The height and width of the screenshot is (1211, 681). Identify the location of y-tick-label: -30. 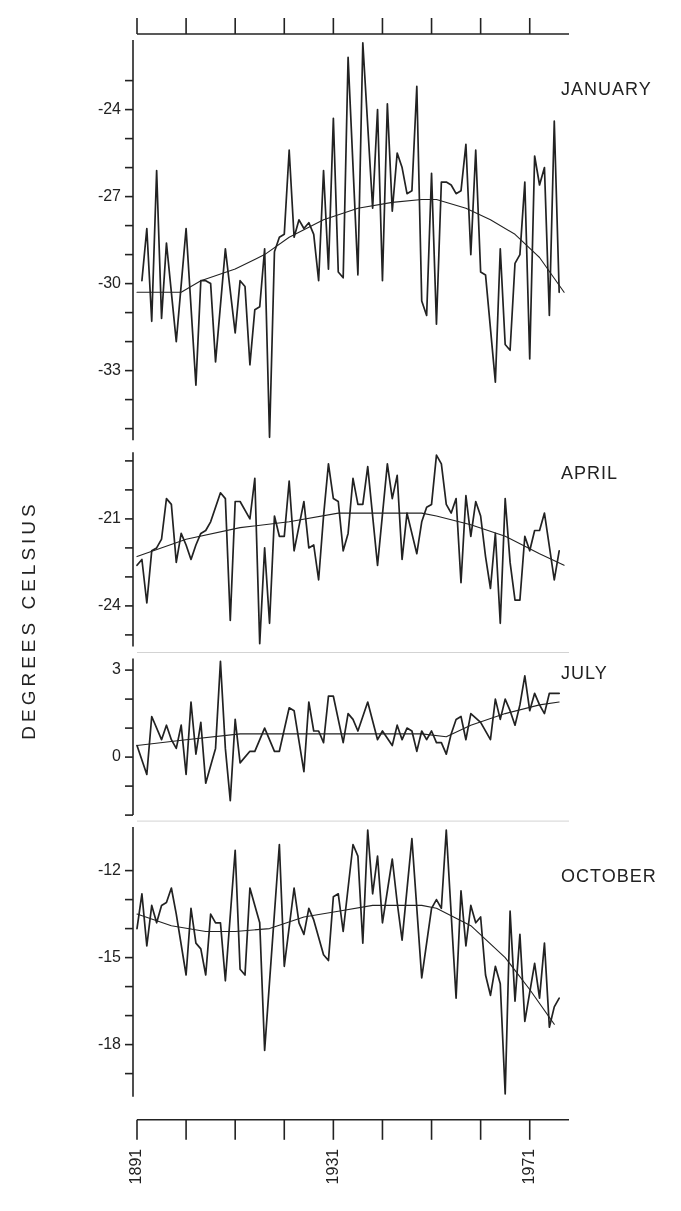
(109, 282).